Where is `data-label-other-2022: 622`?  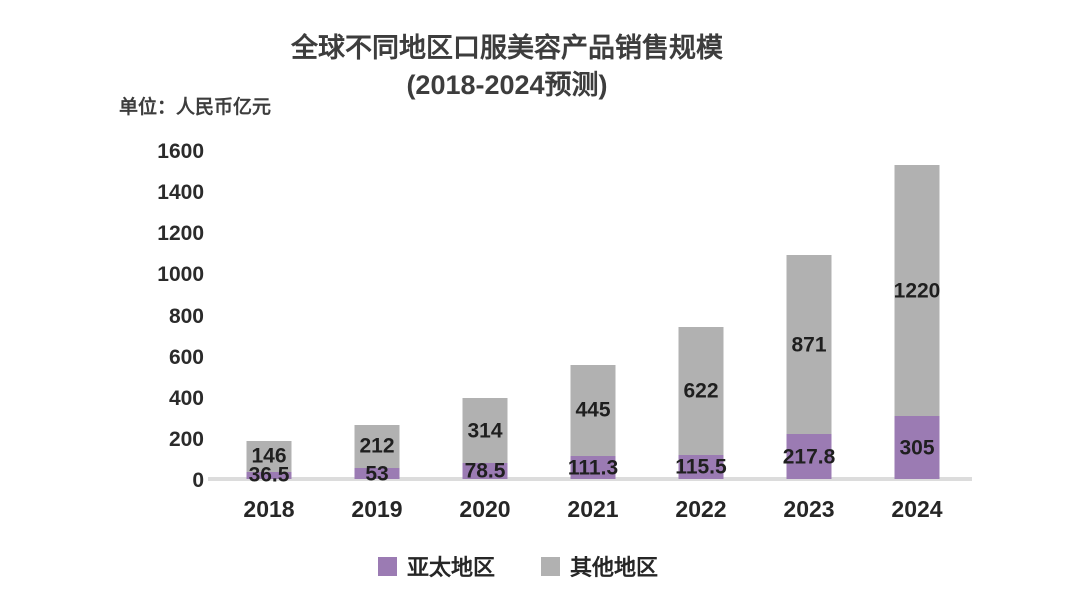 data-label-other-2022: 622 is located at coordinates (701, 391).